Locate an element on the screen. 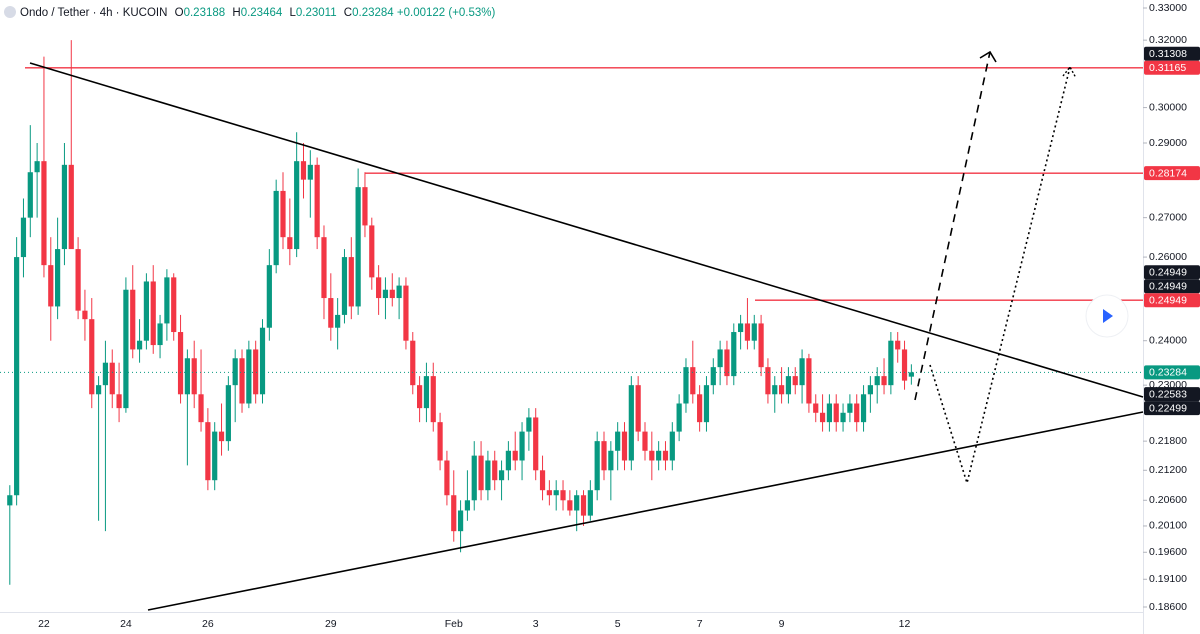  x-tick-label: 5 is located at coordinates (618, 624).